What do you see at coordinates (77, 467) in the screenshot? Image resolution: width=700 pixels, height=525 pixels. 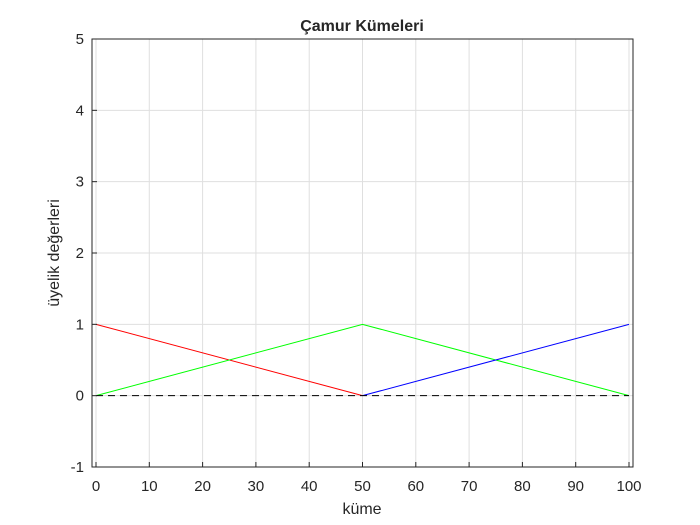 I see `y-tick-label: -1` at bounding box center [77, 467].